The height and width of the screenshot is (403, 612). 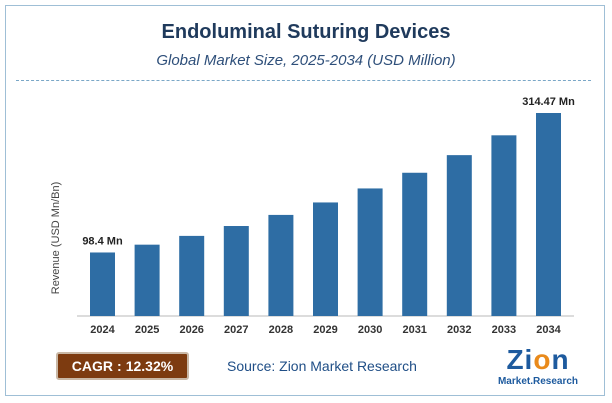 I want to click on bar-2033, so click(x=504, y=225).